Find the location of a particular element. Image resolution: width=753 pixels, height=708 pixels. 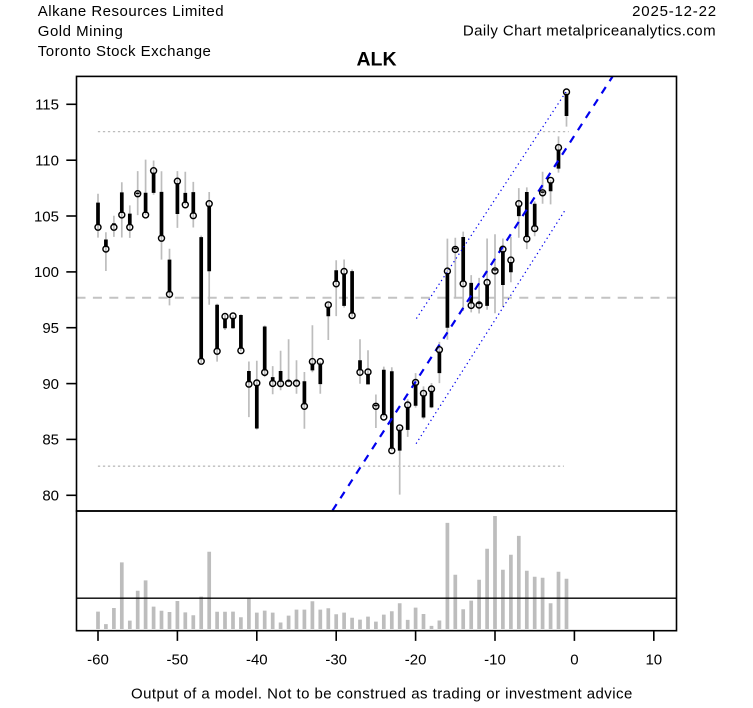

svg-text: 115 is located at coordinates (47, 105).